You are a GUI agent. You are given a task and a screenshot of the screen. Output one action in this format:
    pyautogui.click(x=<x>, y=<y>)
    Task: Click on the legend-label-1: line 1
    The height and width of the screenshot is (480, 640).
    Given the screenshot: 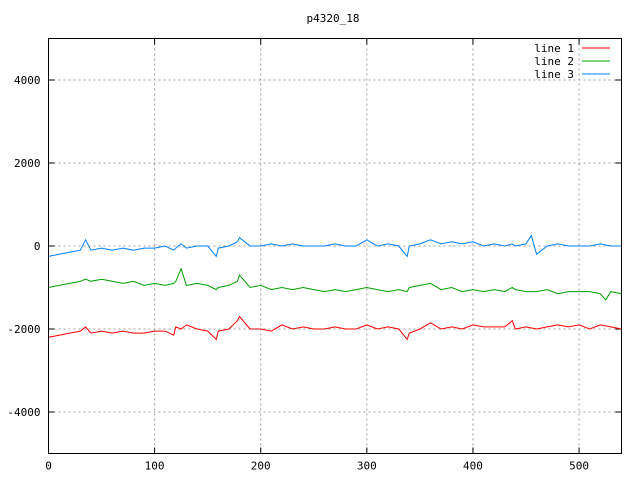 What is the action you would take?
    pyautogui.click(x=554, y=48)
    